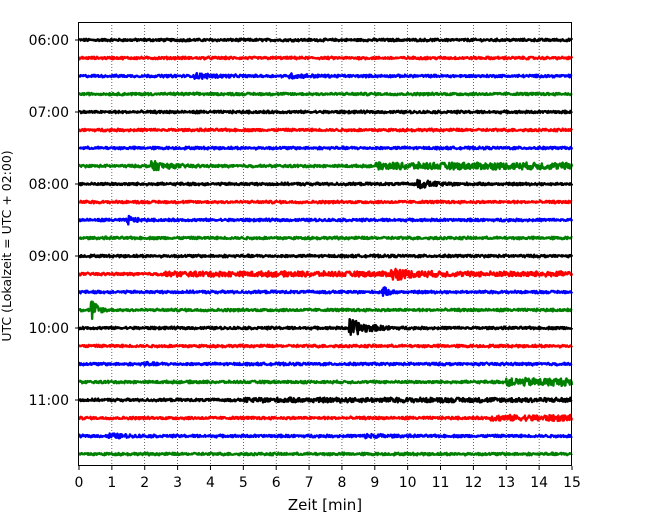 This screenshot has height=520, width=650. Describe the element at coordinates (441, 483) in the screenshot. I see `x-tick-label: 11` at that location.